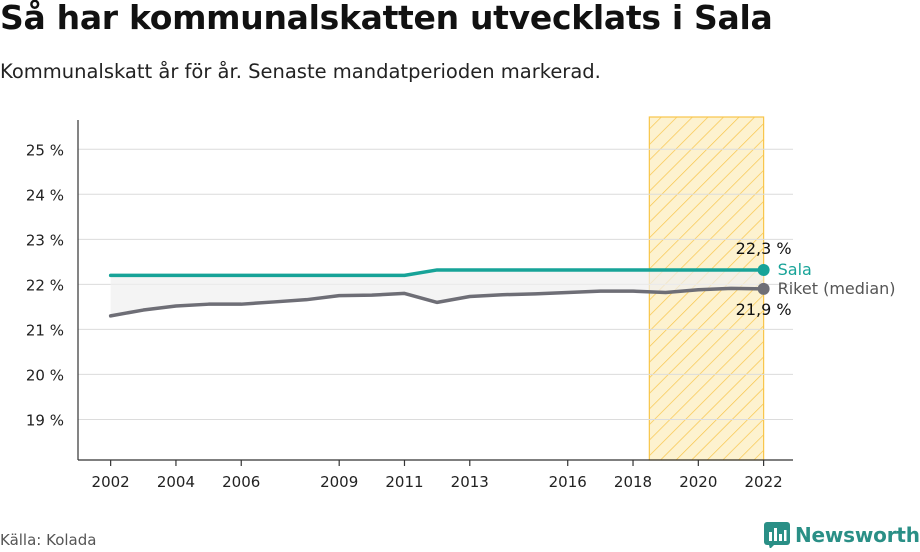 This screenshot has height=552, width=920. Describe the element at coordinates (45, 285) in the screenshot. I see `y-tick-label: 22 %` at that location.